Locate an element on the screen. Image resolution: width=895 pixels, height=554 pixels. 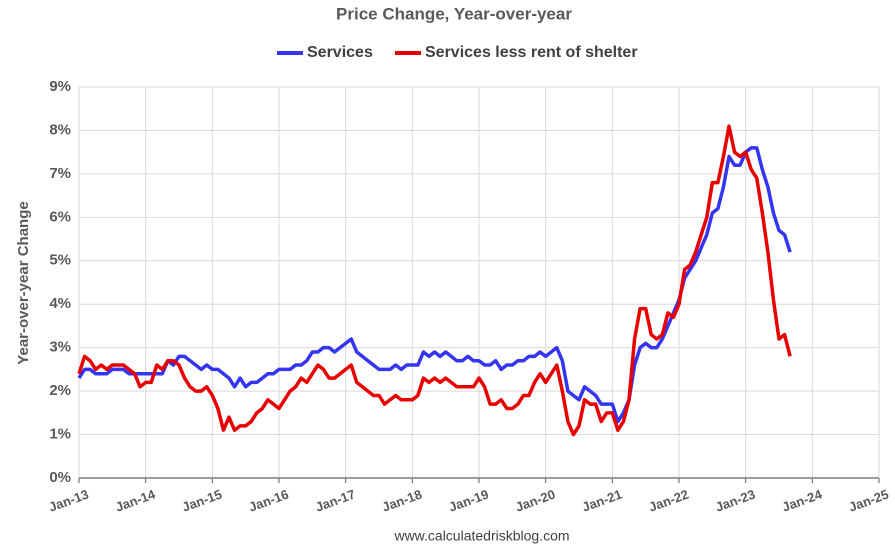
y-tick-label: 5% is located at coordinates (60, 260).